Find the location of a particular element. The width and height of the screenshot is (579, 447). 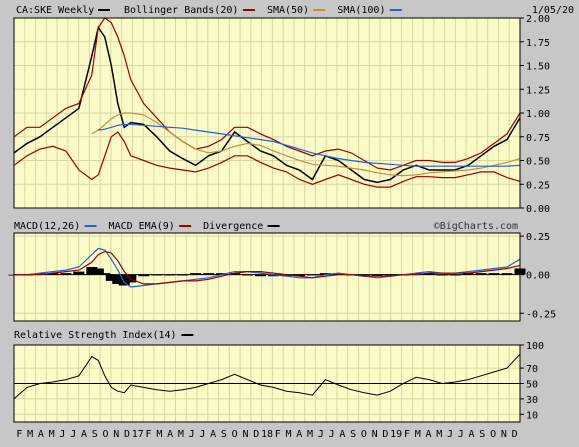

x-tick-label: 17 is located at coordinates (138, 434).